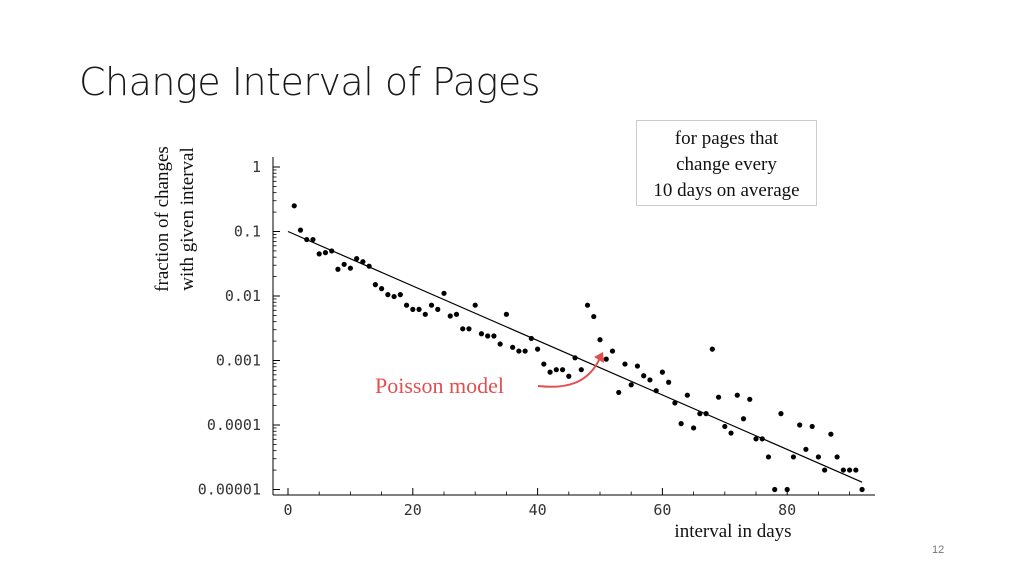 The height and width of the screenshot is (576, 1024). I want to click on slide-title: Change Interval of Pages, so click(310, 82).